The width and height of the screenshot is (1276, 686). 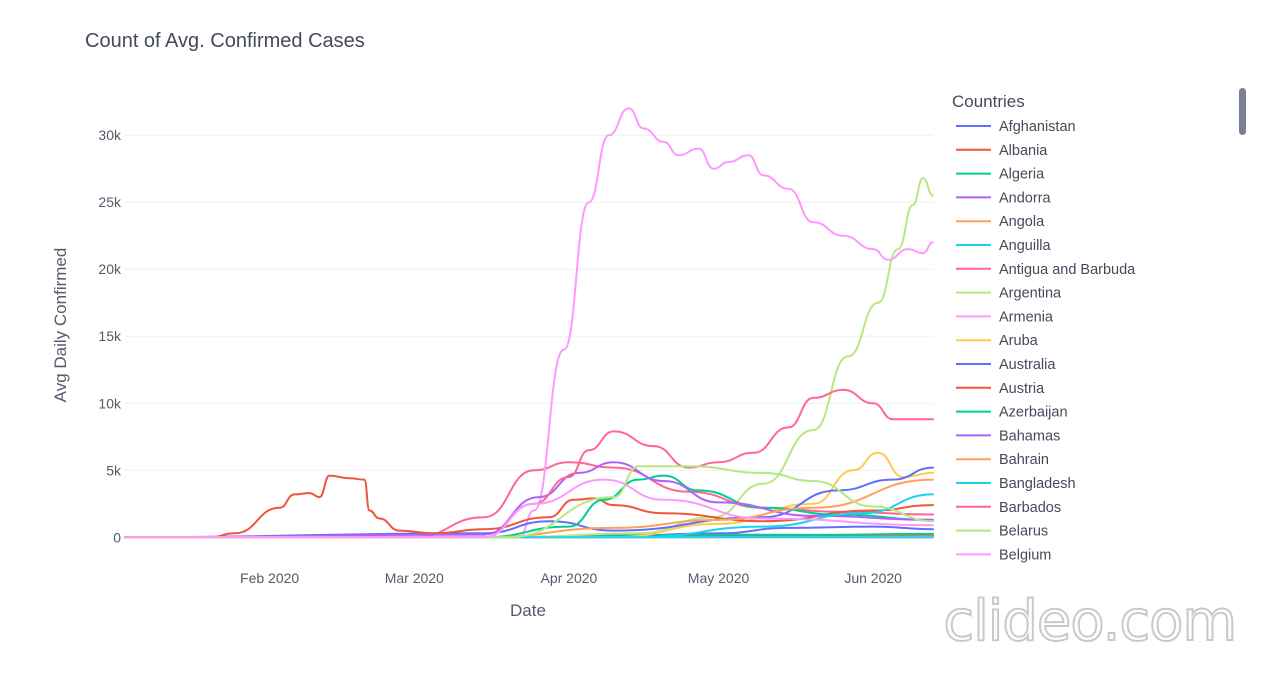 I want to click on legend-label: Austria, so click(x=1022, y=389).